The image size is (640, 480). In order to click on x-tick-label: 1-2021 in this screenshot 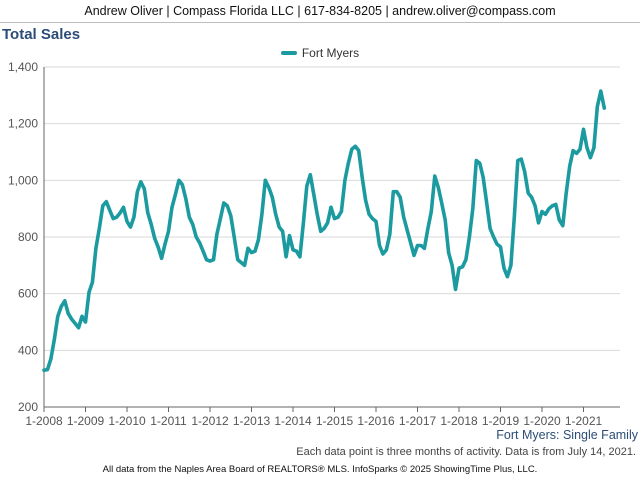, I will do `click(584, 421)`.